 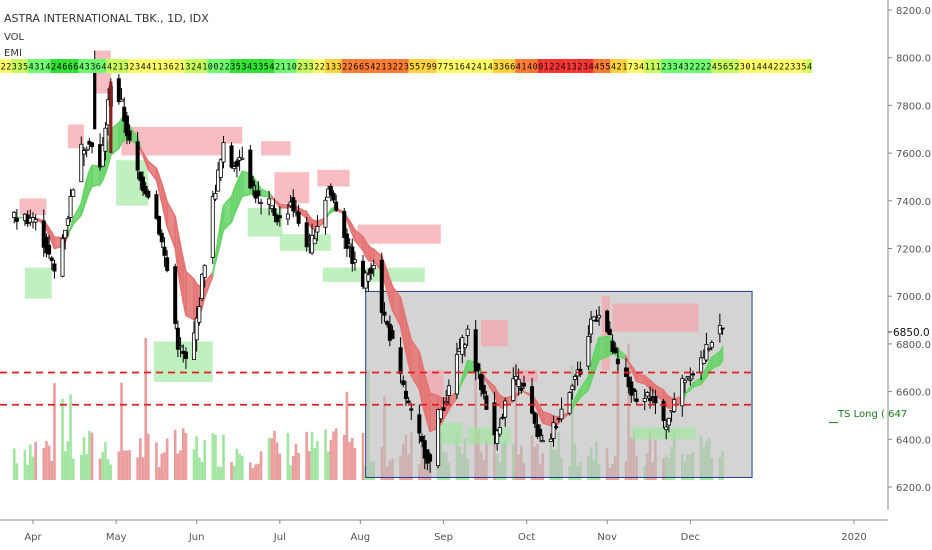 What do you see at coordinates (489, 436) in the screenshot?
I see `demand-zone` at bounding box center [489, 436].